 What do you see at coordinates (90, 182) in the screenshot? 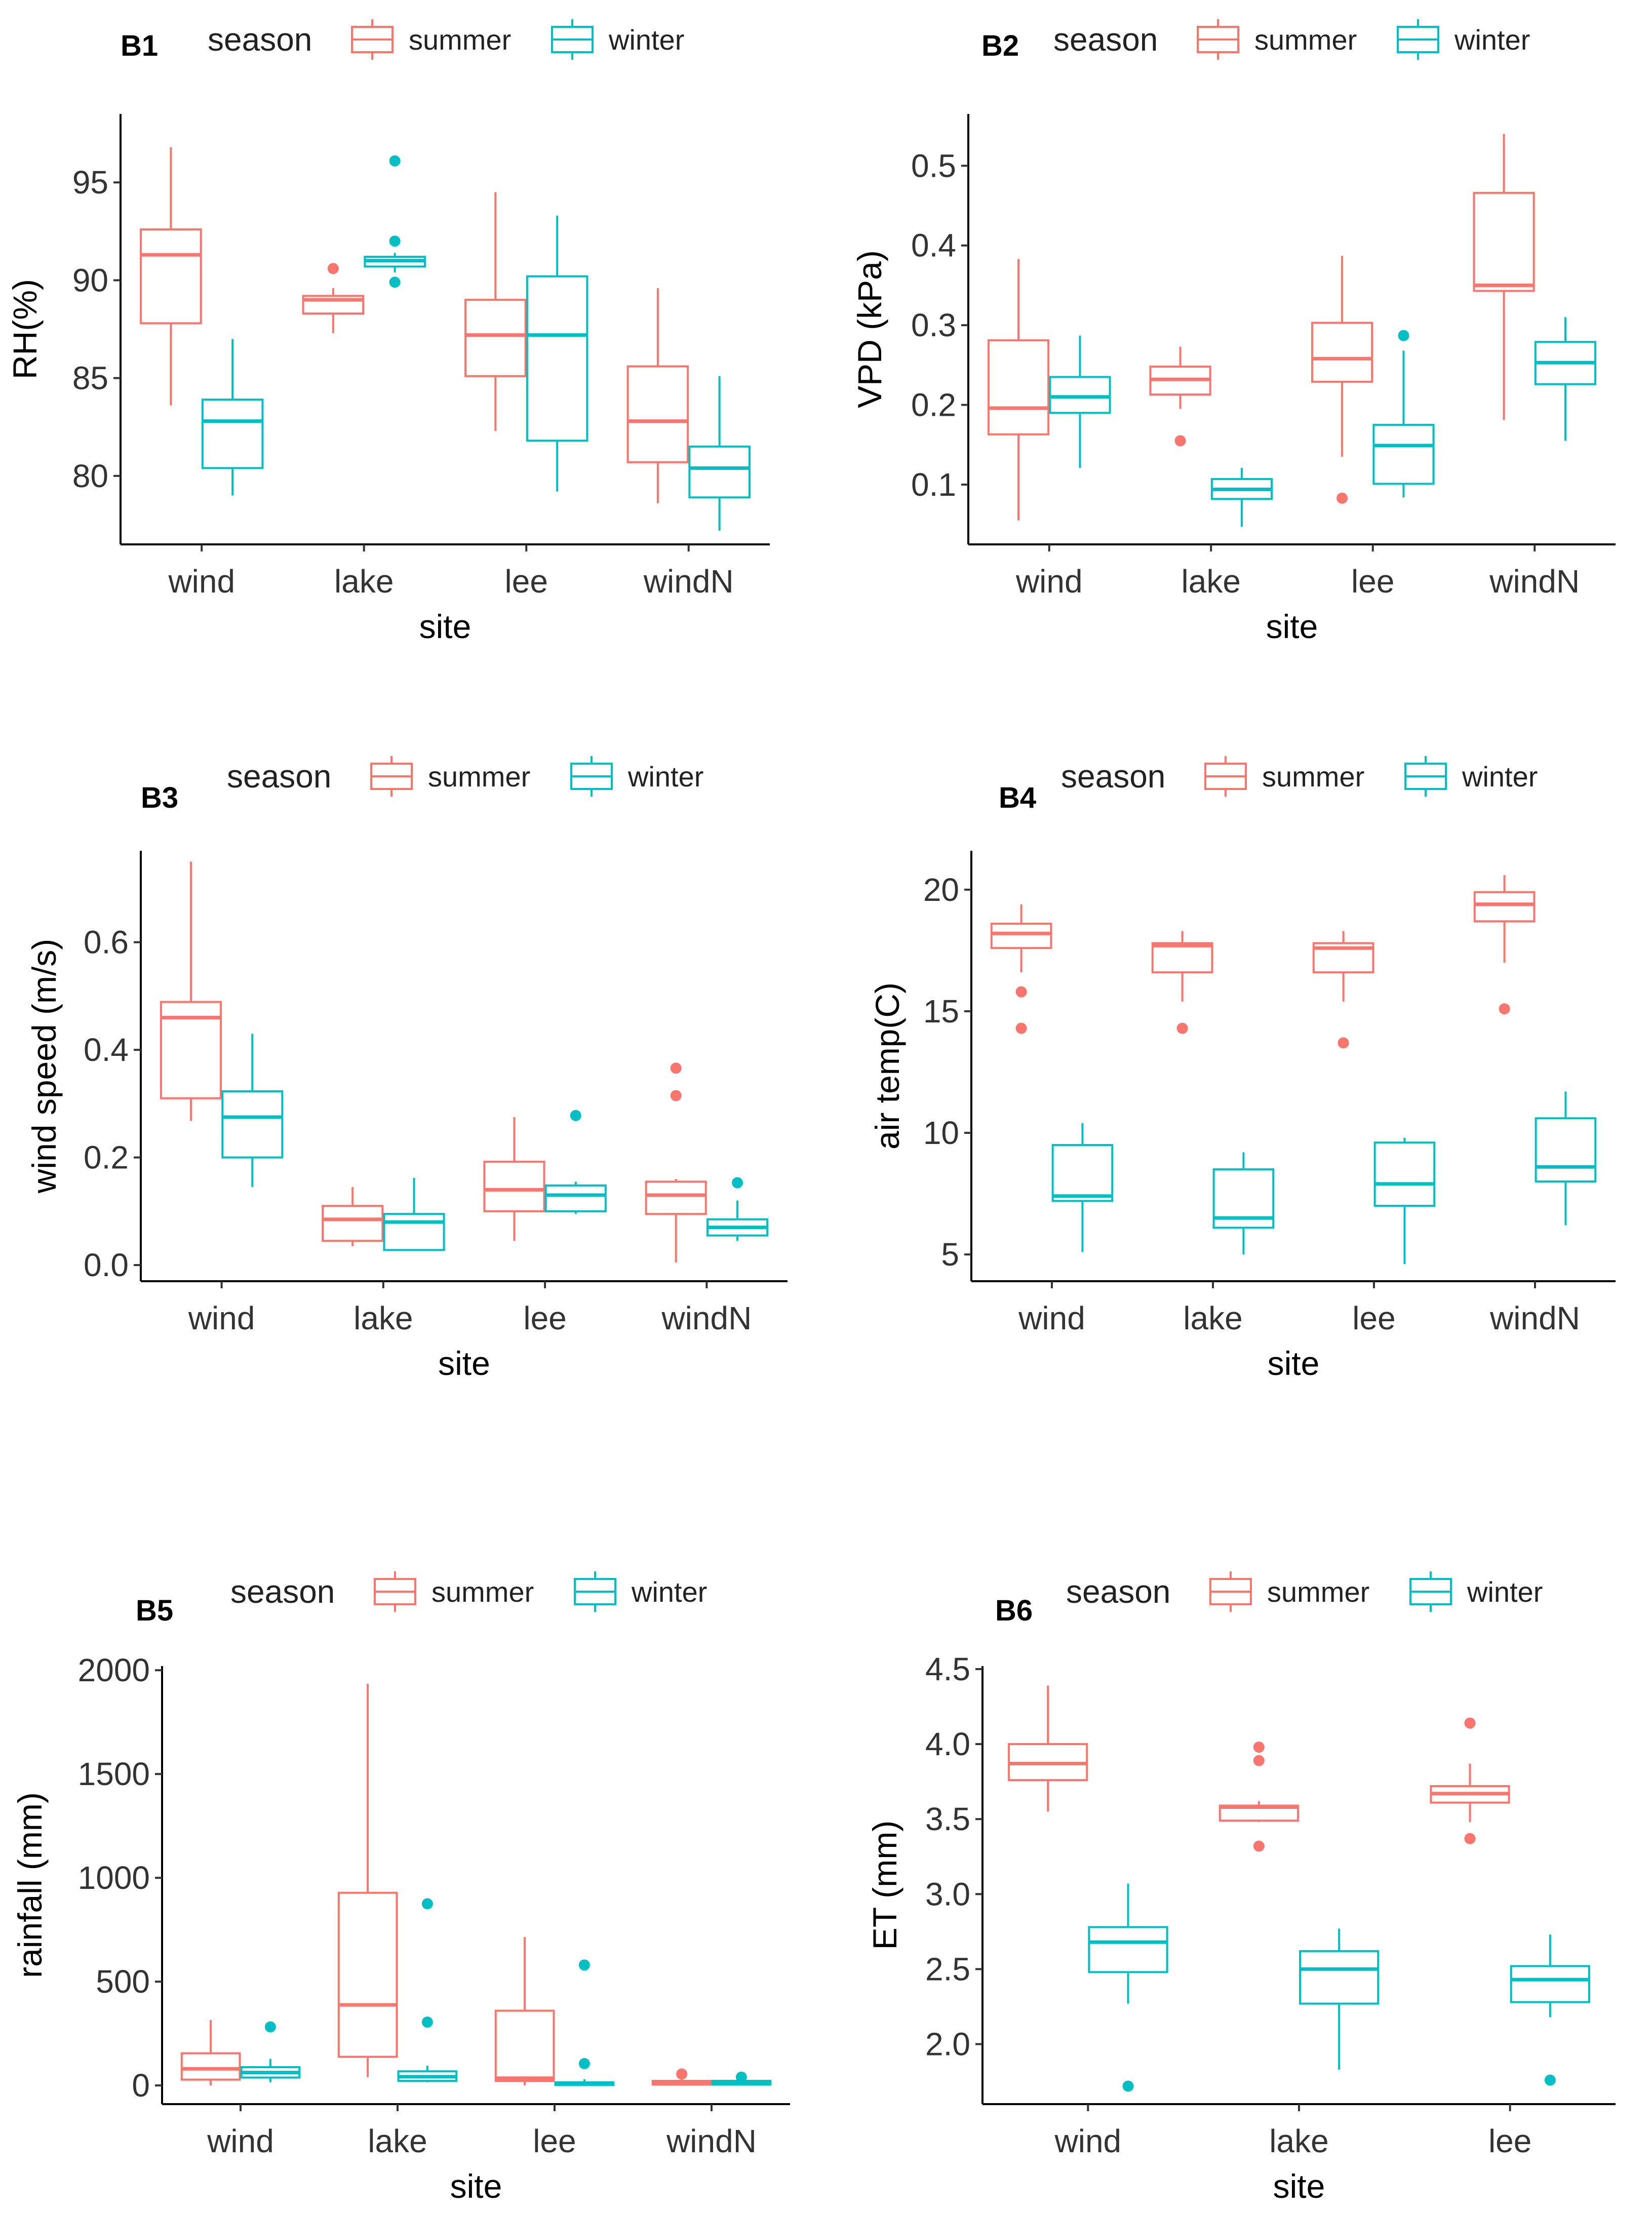
I see `y-tick-label: 95` at bounding box center [90, 182].